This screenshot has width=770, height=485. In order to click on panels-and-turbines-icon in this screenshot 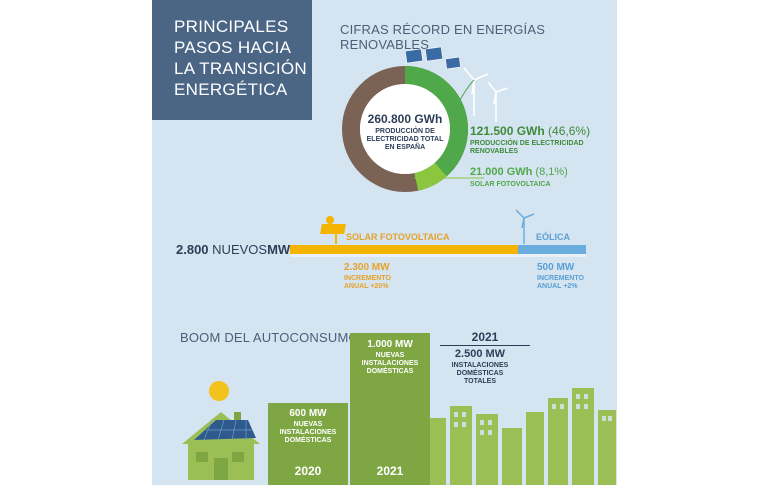, I will do `click(456, 84)`.